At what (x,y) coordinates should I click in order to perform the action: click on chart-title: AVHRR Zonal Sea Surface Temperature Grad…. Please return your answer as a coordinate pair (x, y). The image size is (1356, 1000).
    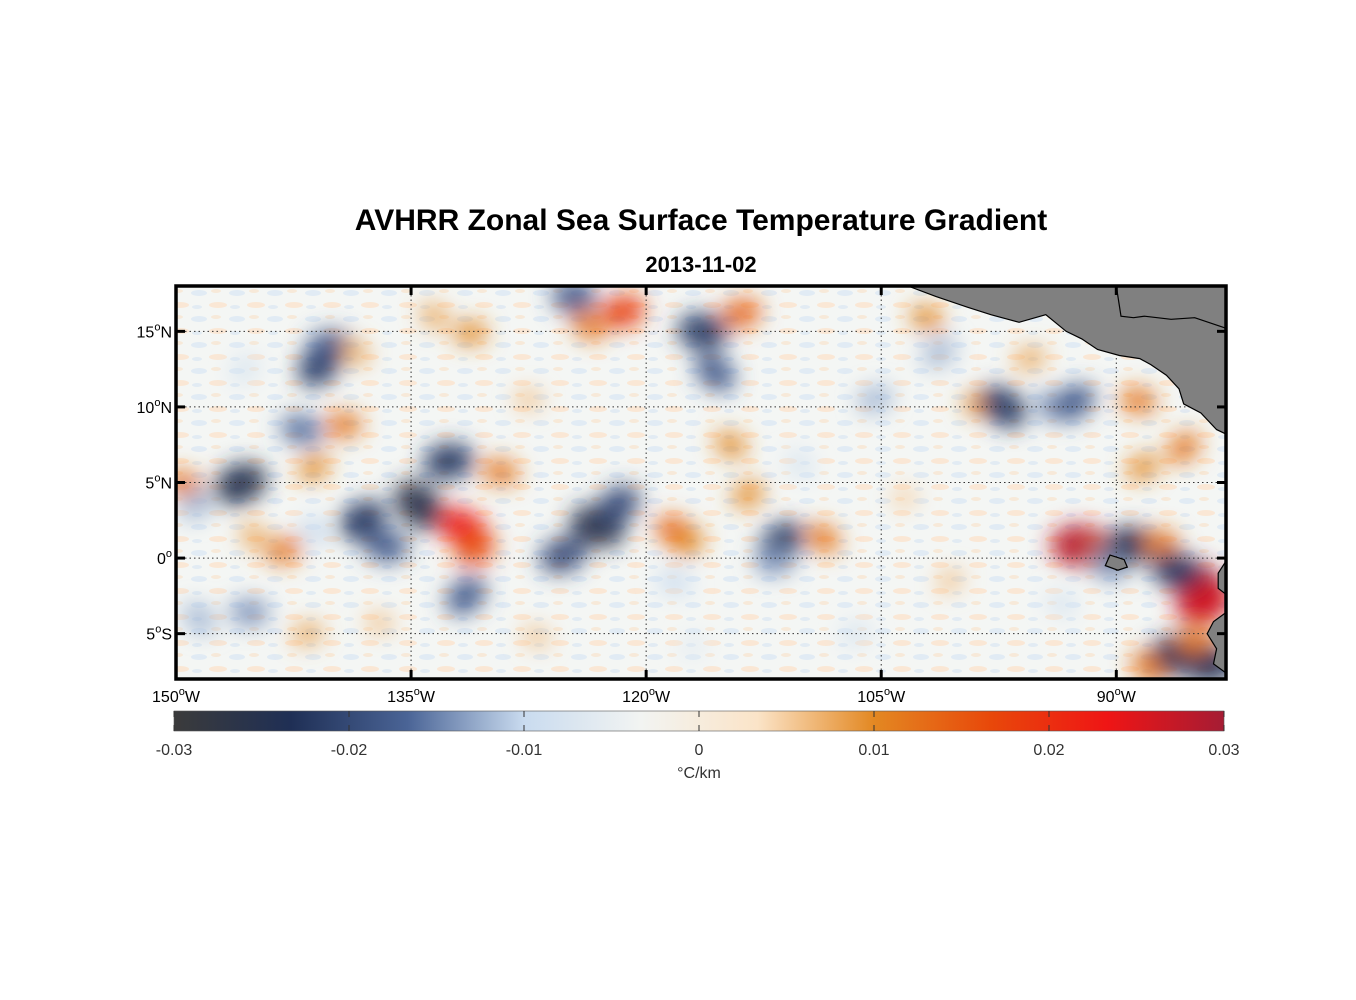
    Looking at the image, I should click on (701, 220).